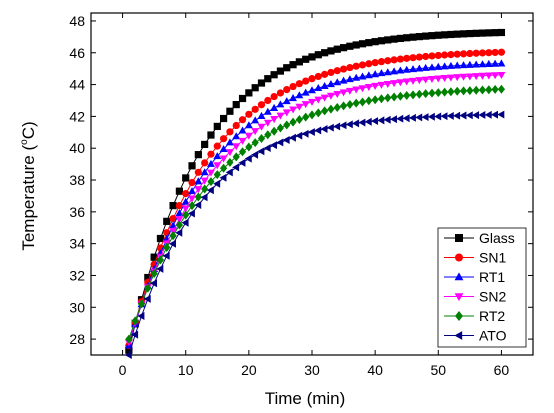 This screenshot has width=554, height=413. What do you see at coordinates (77, 180) in the screenshot?
I see `y-tick-label: 38` at bounding box center [77, 180].